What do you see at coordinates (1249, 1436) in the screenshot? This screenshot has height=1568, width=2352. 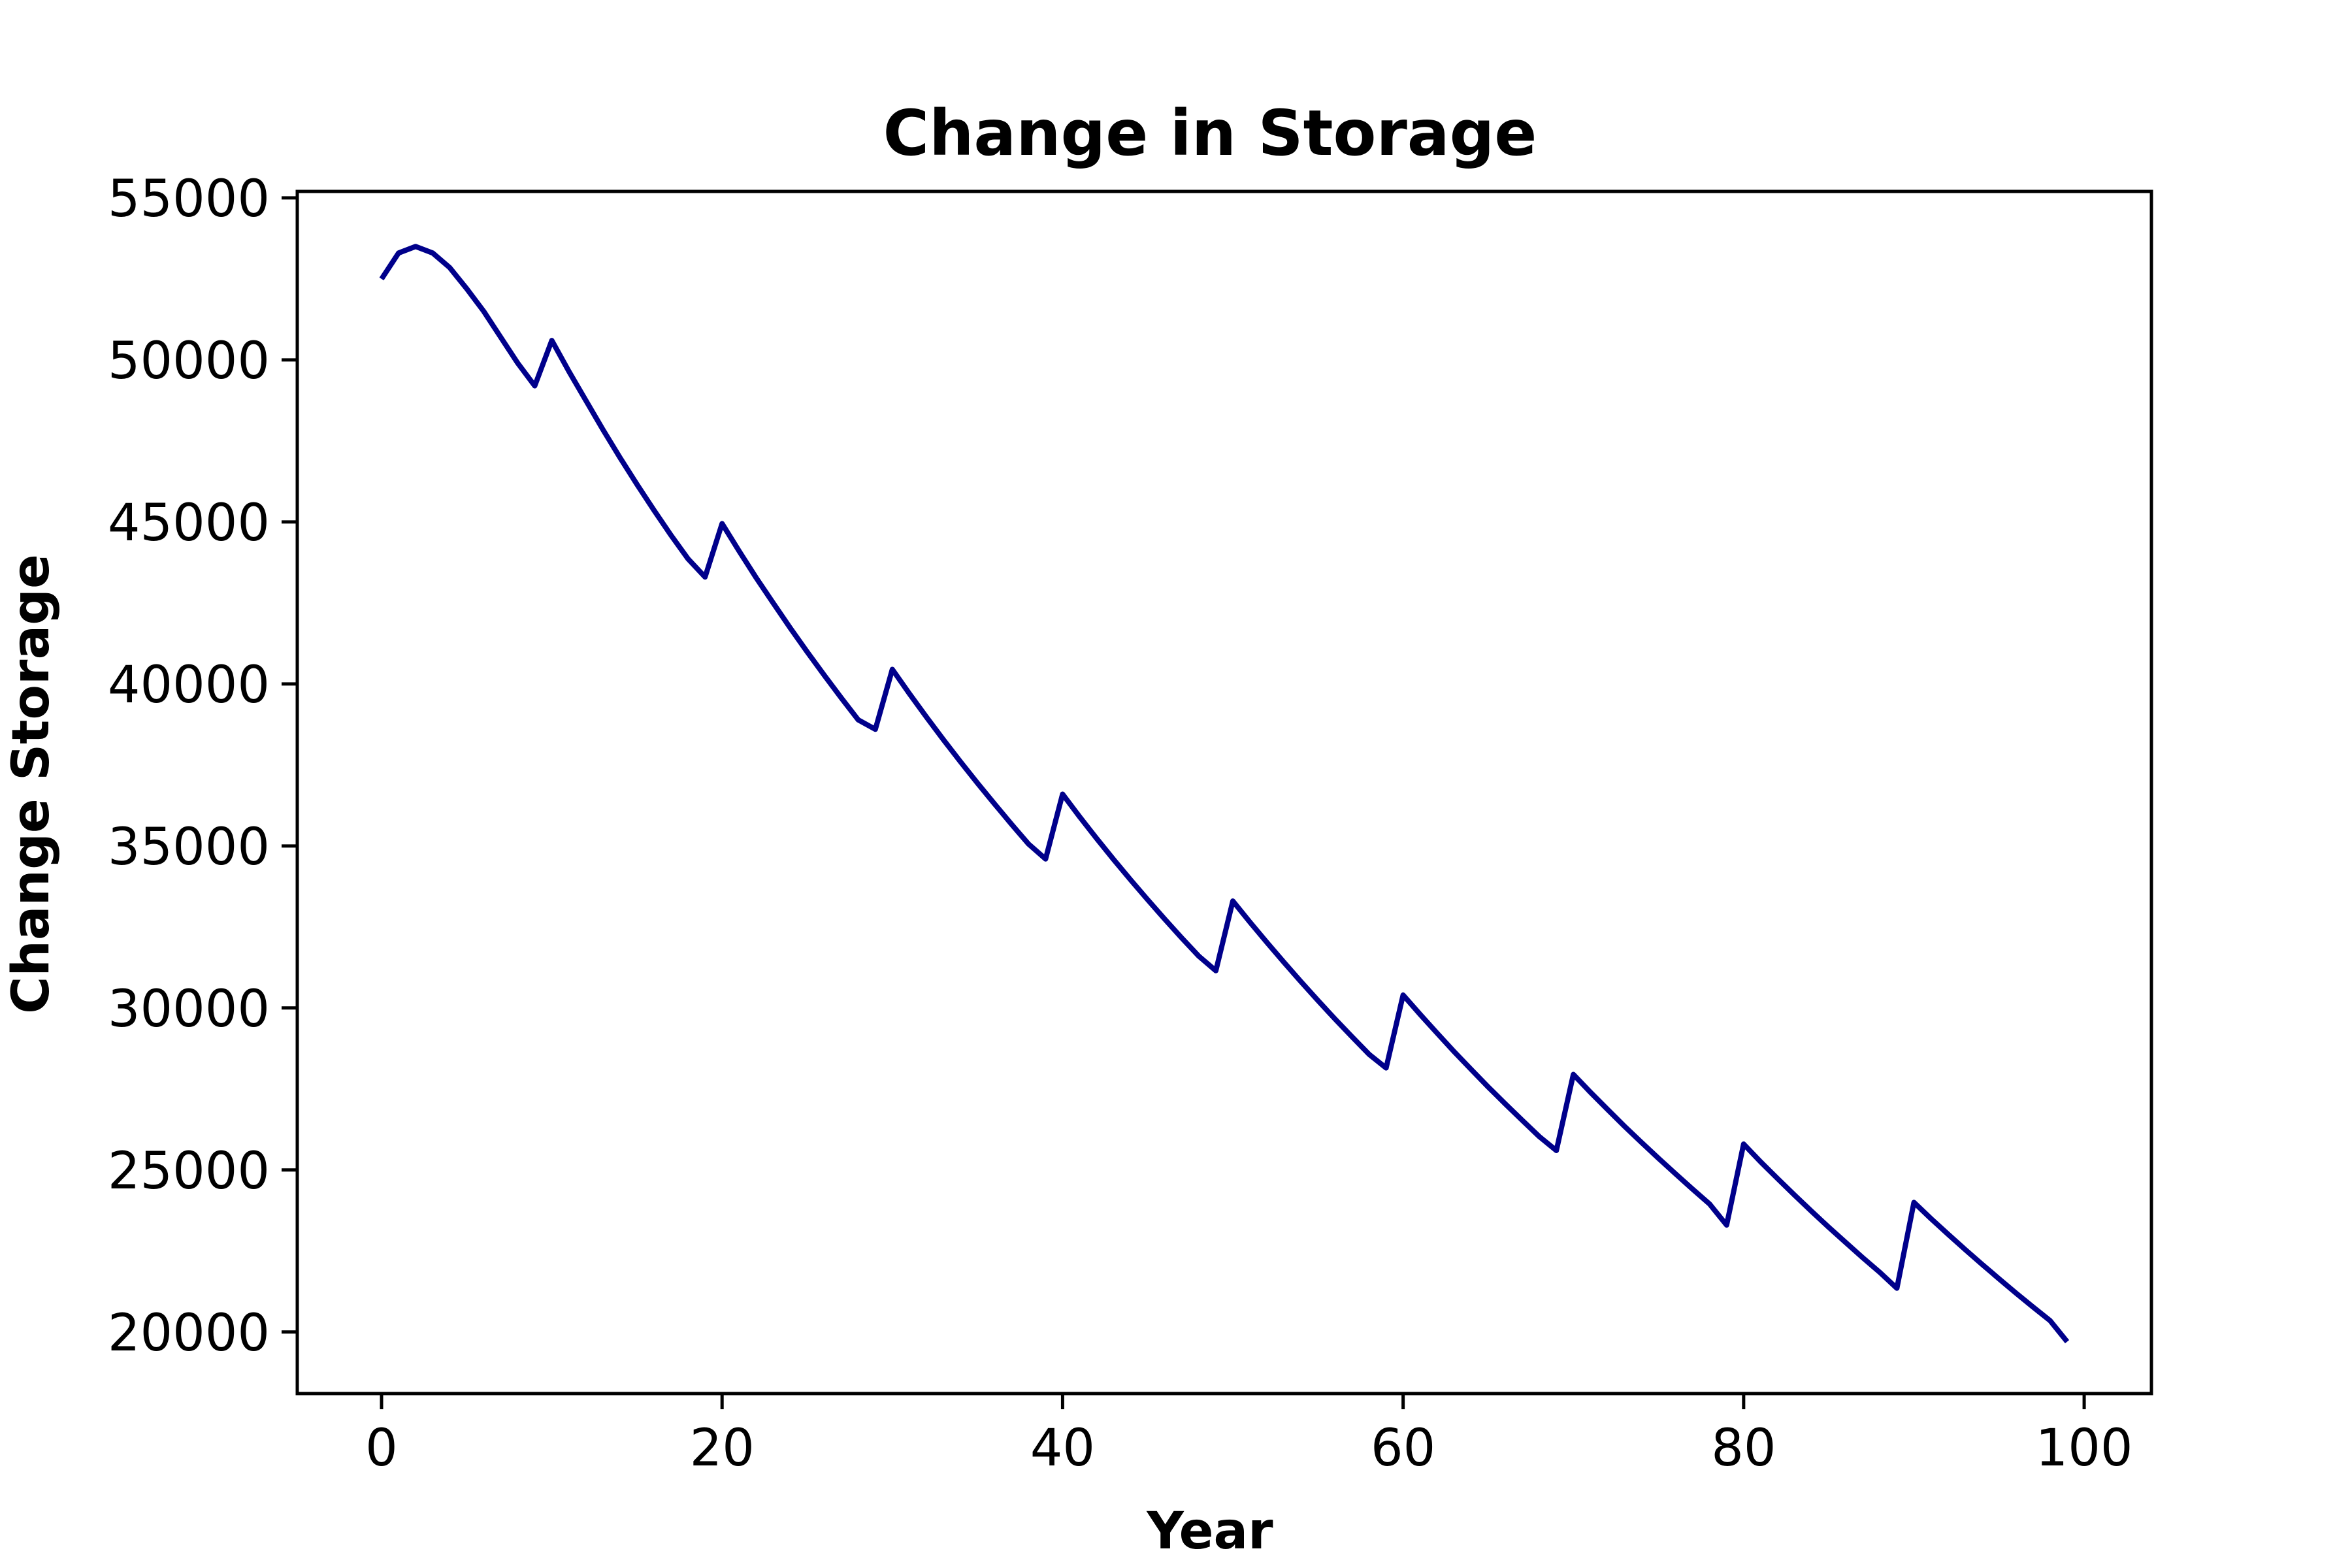 I see `x-axis: 0 20 40 60 80 100` at bounding box center [1249, 1436].